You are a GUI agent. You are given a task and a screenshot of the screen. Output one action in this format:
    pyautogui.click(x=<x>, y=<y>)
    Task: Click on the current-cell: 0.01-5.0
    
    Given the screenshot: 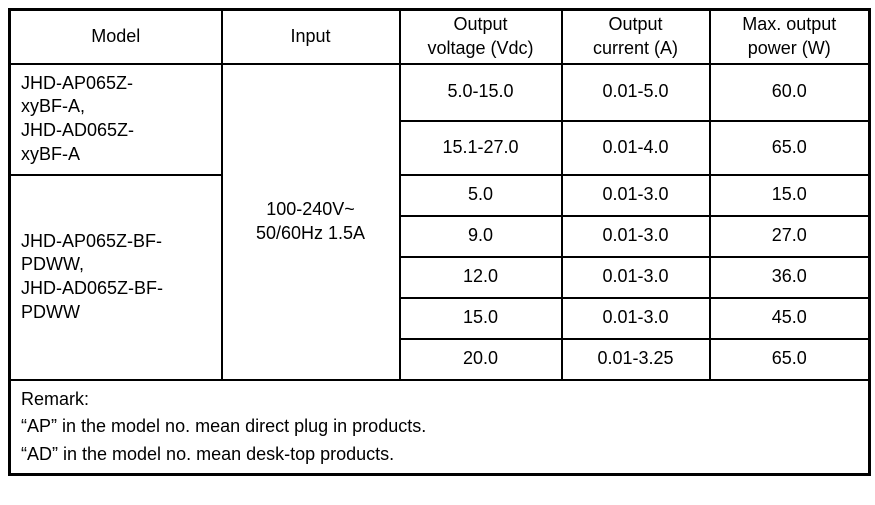 What is the action you would take?
    pyautogui.click(x=635, y=92)
    